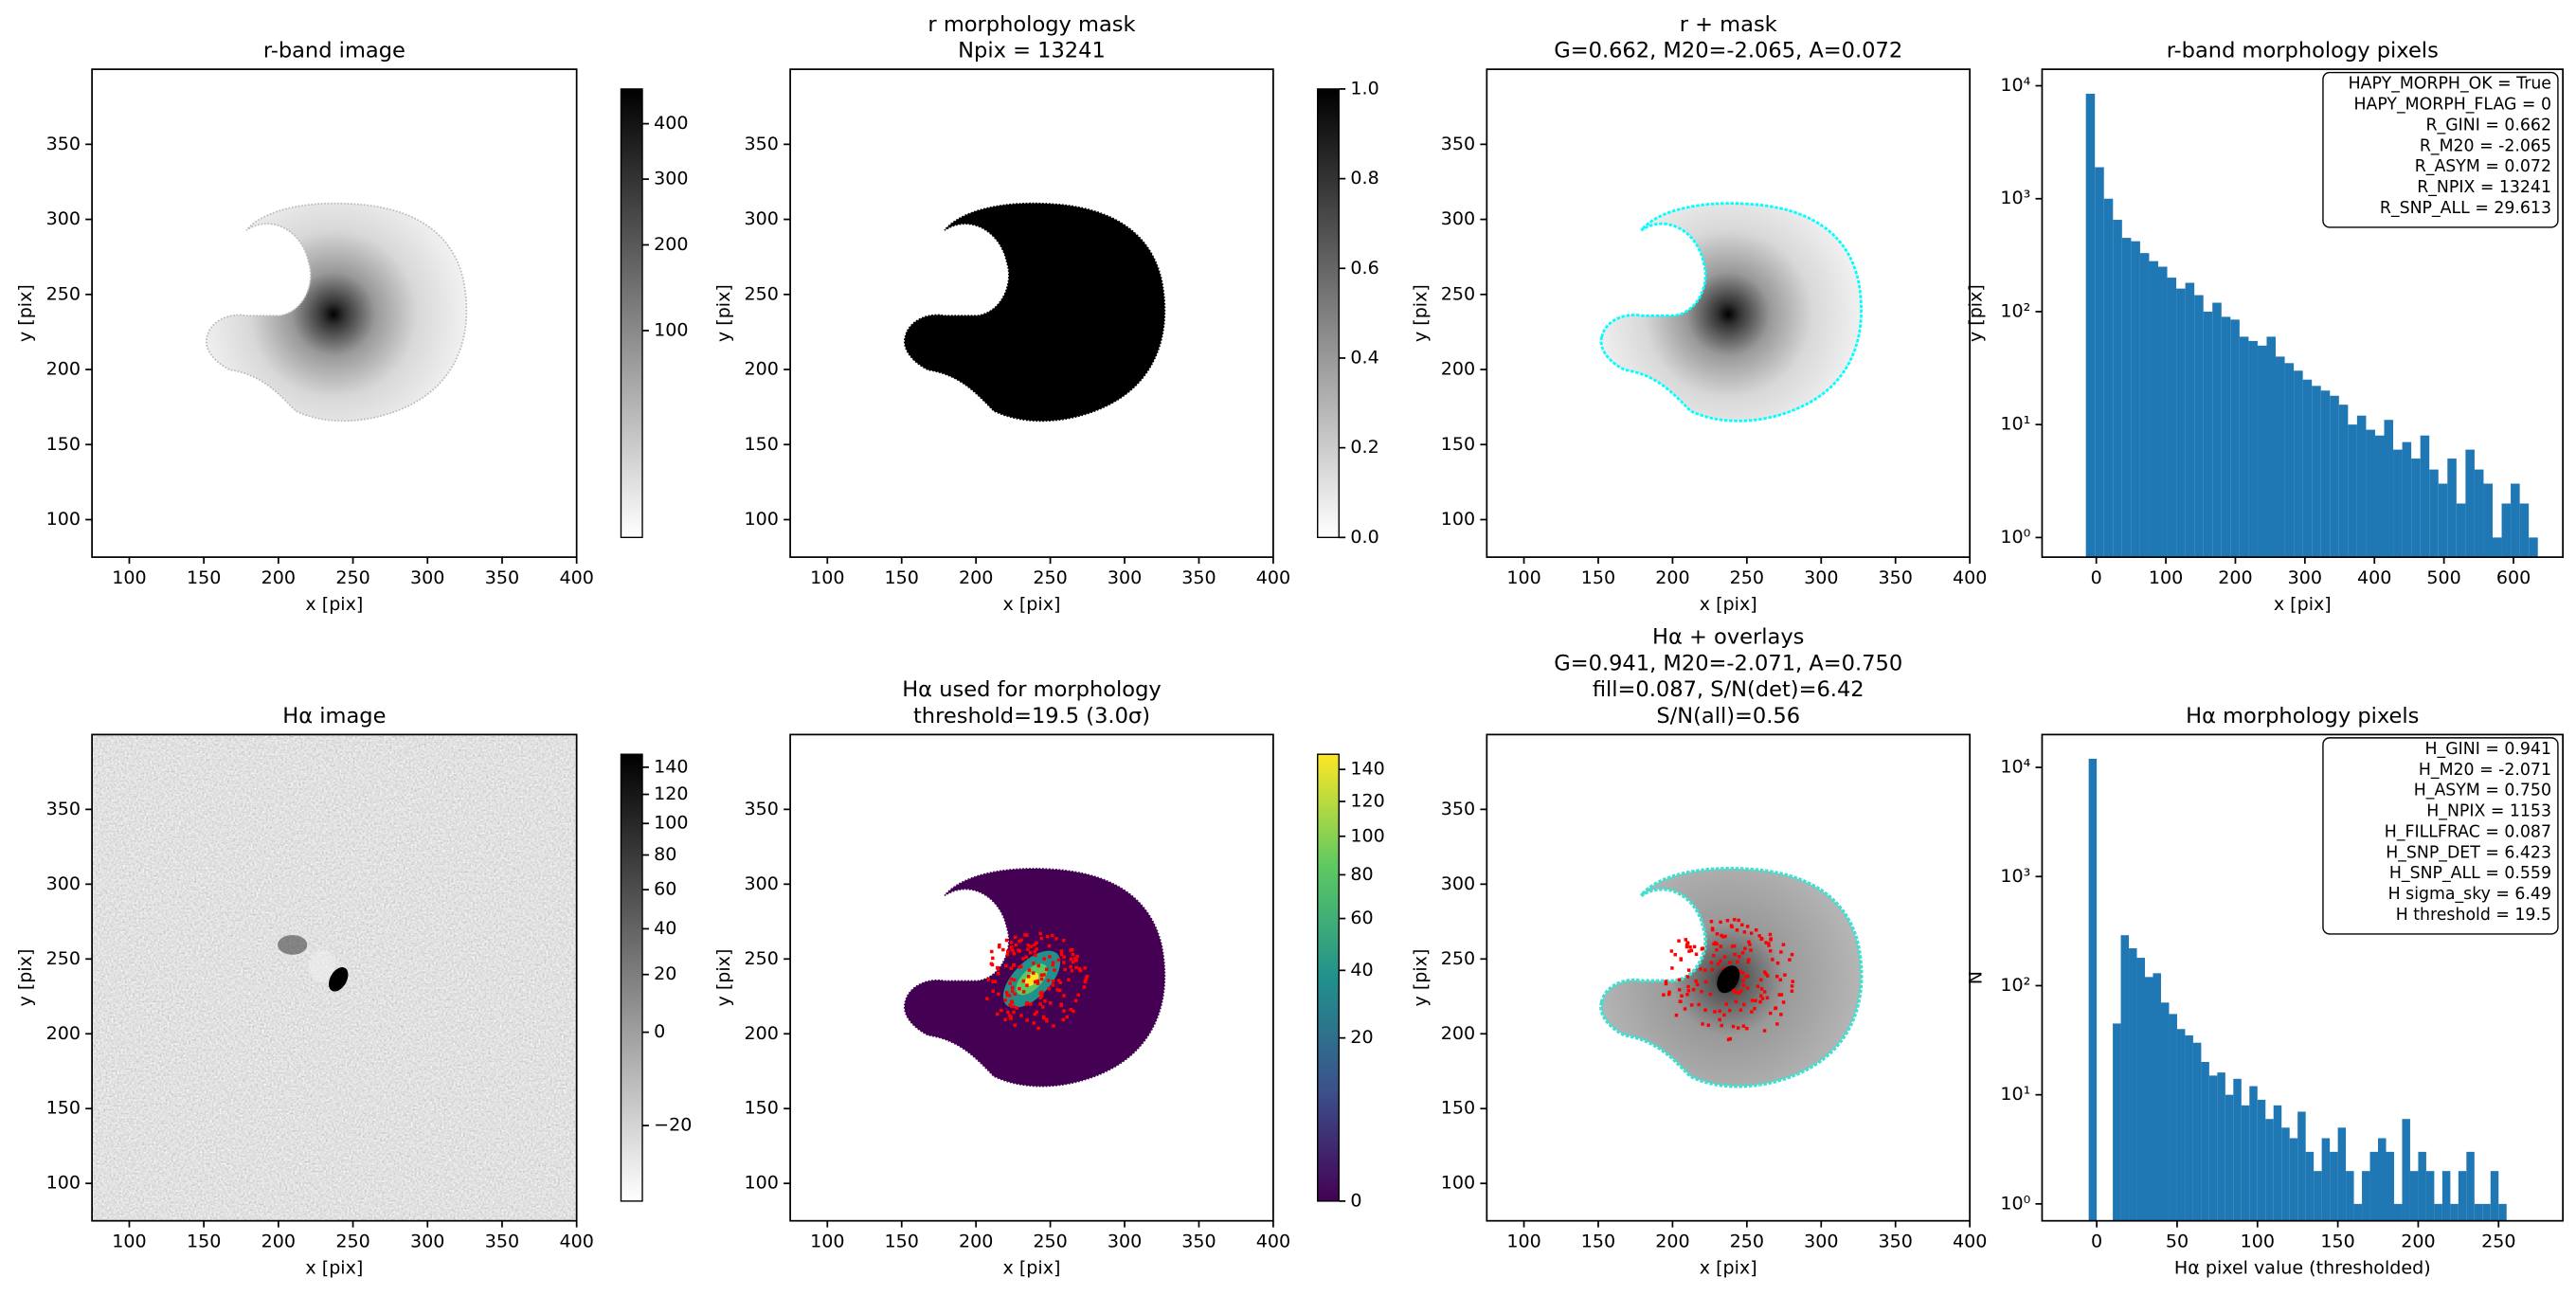 The height and width of the screenshot is (1295, 2576). What do you see at coordinates (1032, 689) in the screenshot?
I see `panel-title: Hα used for morphology` at bounding box center [1032, 689].